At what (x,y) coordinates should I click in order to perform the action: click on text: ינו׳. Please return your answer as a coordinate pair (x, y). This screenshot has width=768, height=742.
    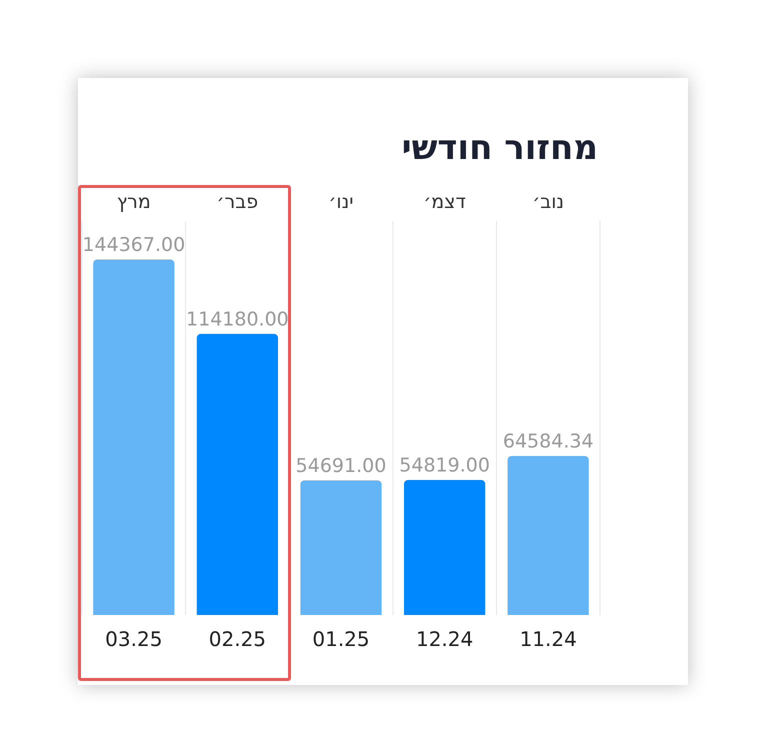
    Looking at the image, I should click on (341, 201).